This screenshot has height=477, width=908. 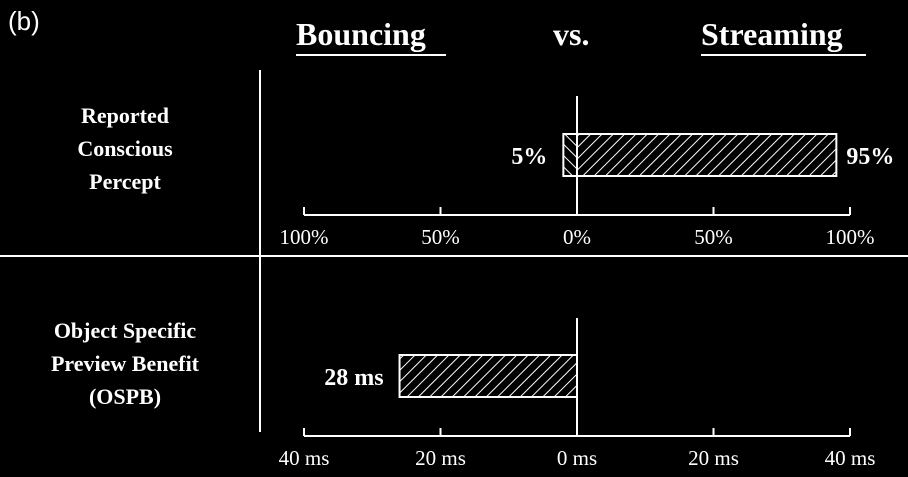 What do you see at coordinates (577, 458) in the screenshot?
I see `x-tick-label: 0 ms` at bounding box center [577, 458].